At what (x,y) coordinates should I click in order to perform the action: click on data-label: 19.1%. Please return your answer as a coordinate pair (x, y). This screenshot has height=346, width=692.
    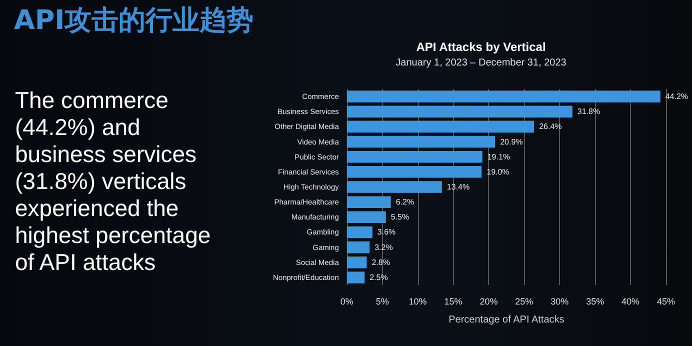
    Looking at the image, I should click on (498, 157).